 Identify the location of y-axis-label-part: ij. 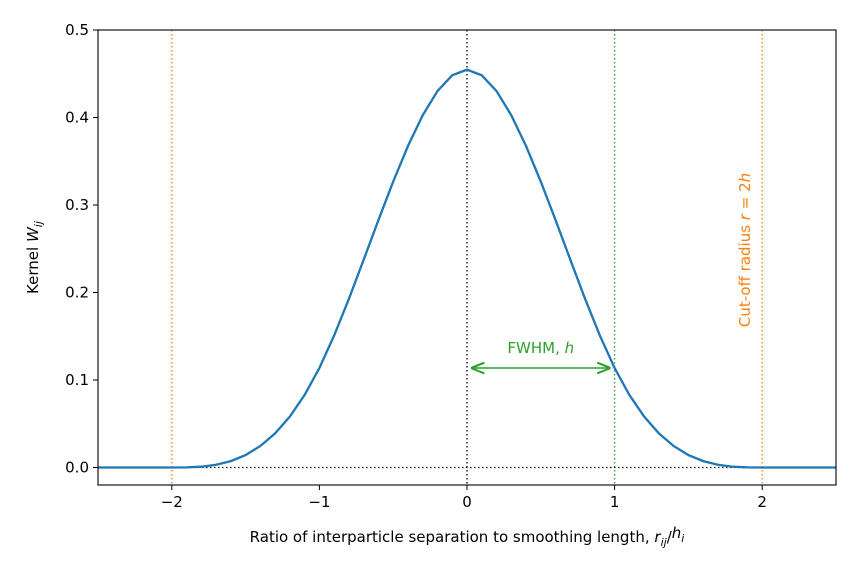
(38, 223).